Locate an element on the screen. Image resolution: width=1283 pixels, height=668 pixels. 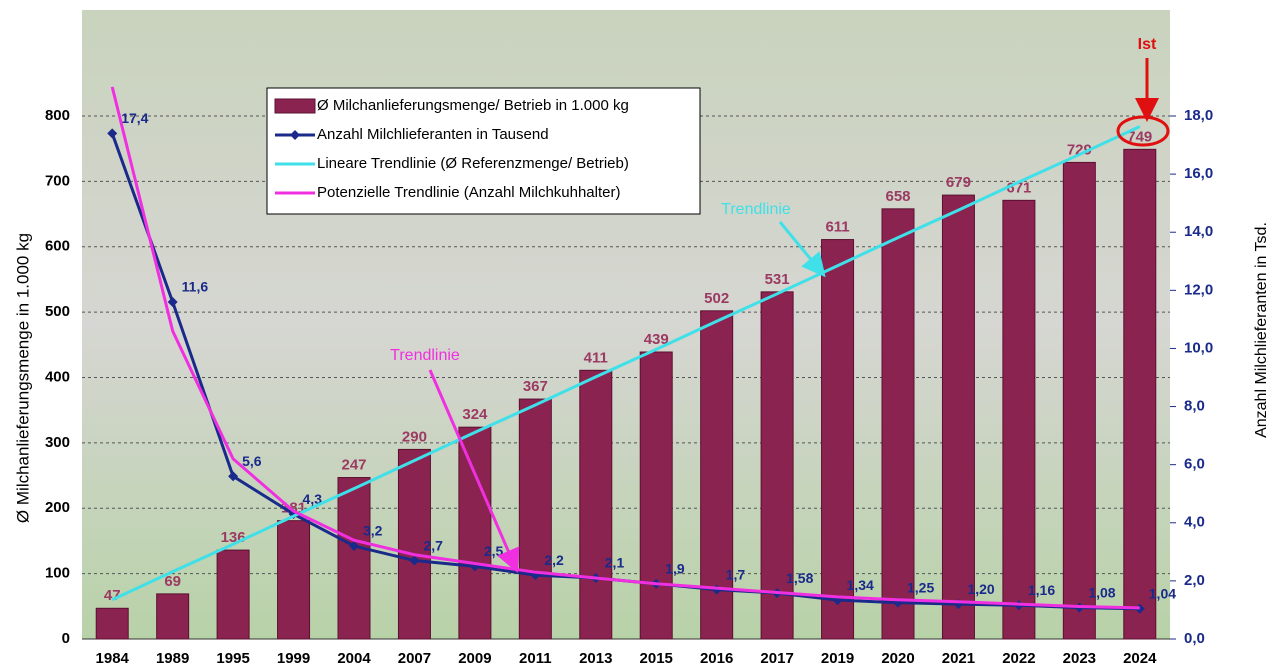
x-tick-label: 2013 is located at coordinates (595, 658).